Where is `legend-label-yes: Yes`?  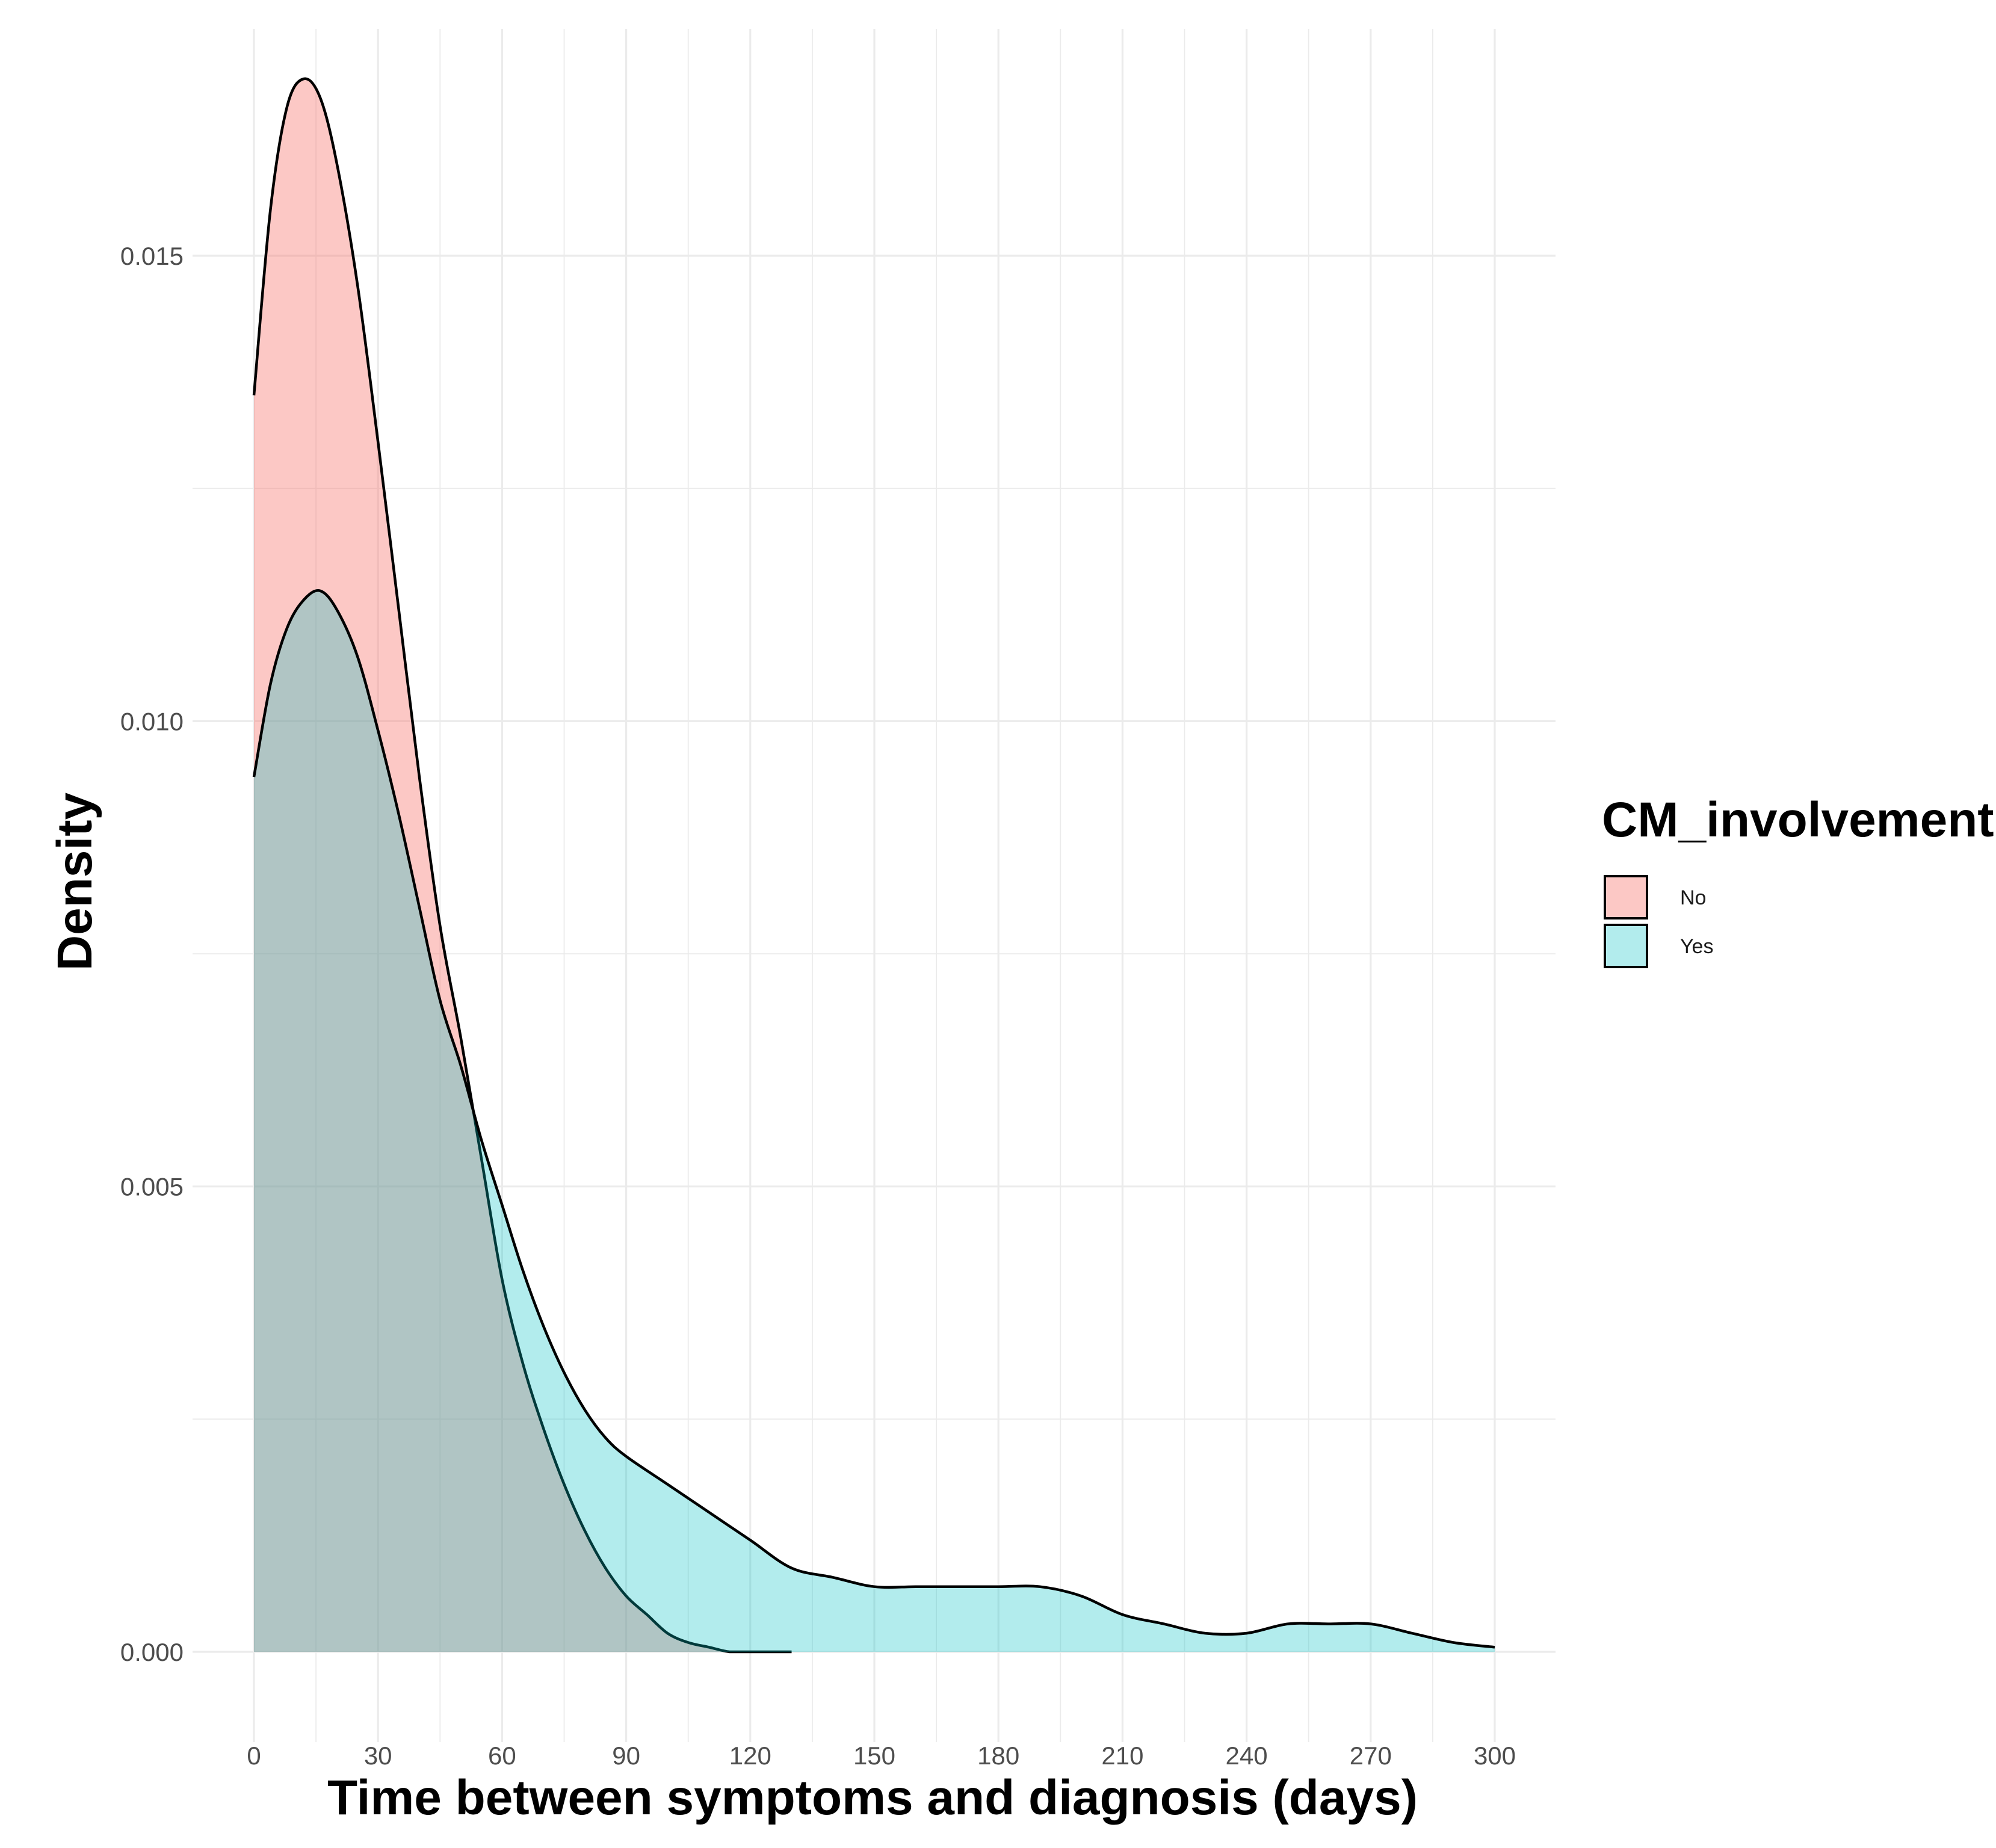
legend-label-yes: Yes is located at coordinates (1696, 946).